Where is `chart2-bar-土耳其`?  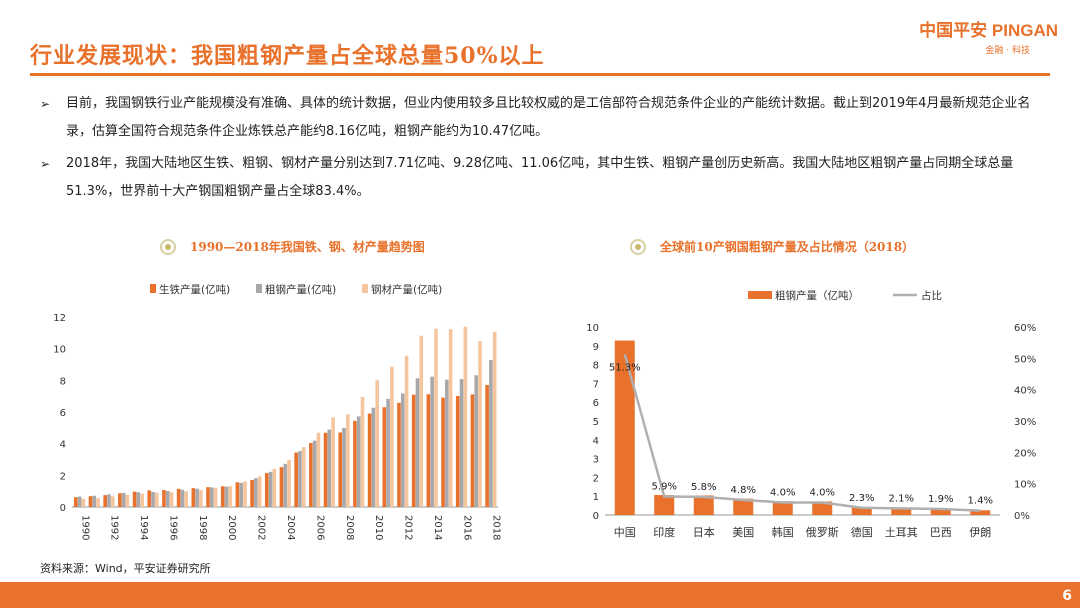 chart2-bar-土耳其 is located at coordinates (901, 511).